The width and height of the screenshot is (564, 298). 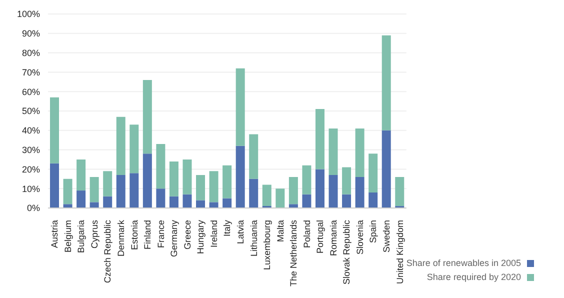 What do you see at coordinates (67, 236) in the screenshot?
I see `x-tick-label: Belgium` at bounding box center [67, 236].